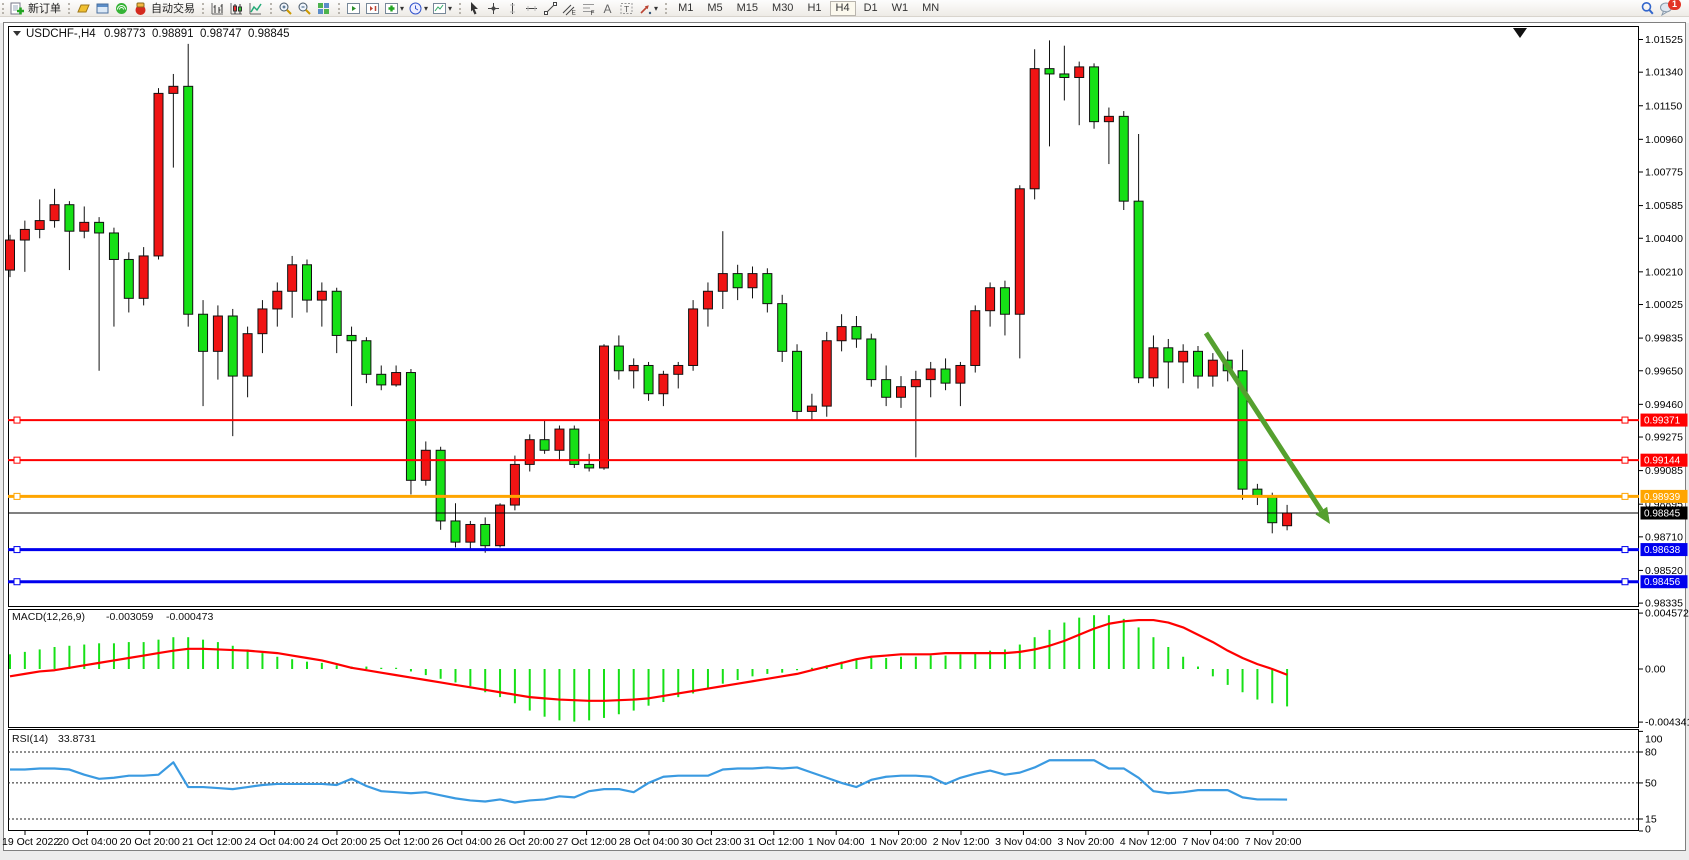 The image size is (1689, 860). I want to click on trend-arrow, so click(1266, 427).